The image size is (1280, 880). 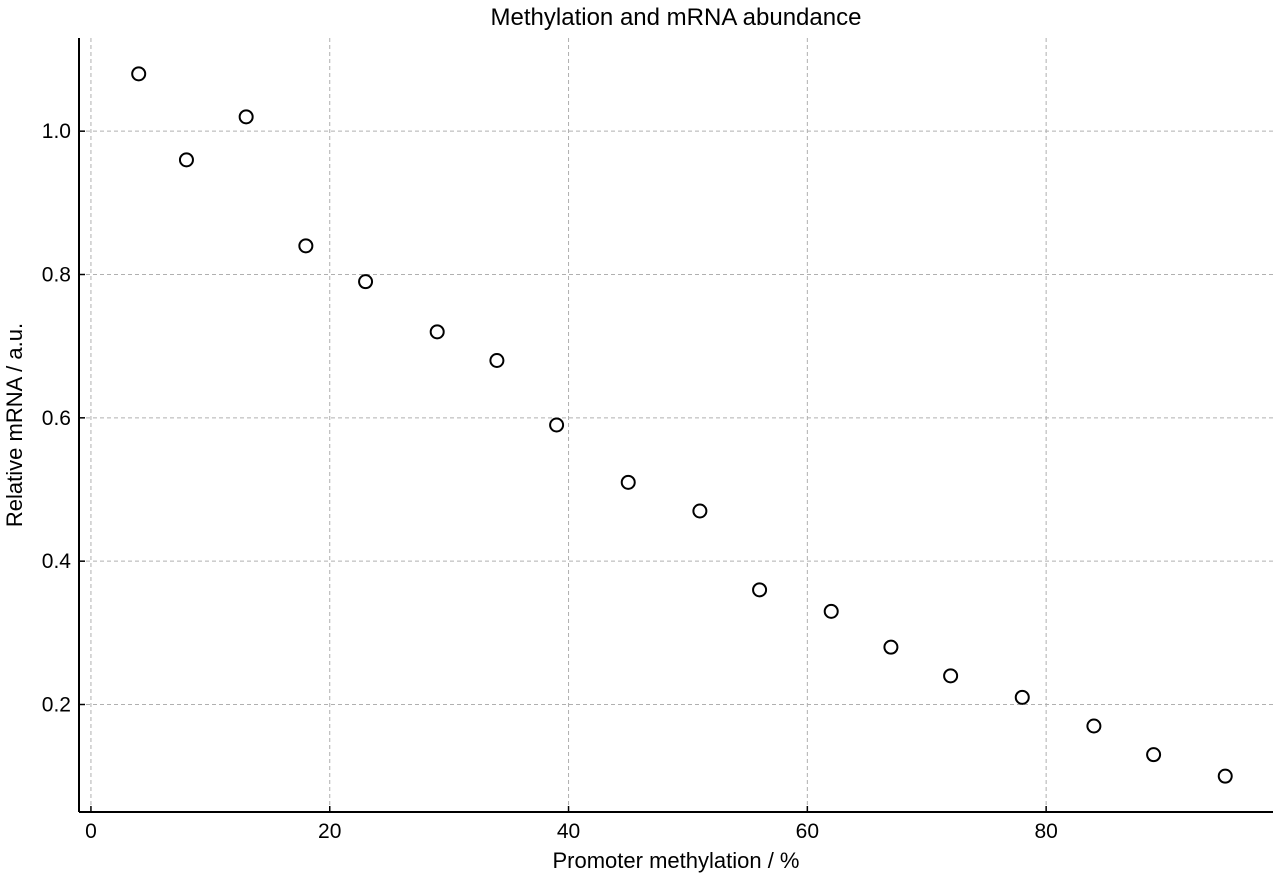 What do you see at coordinates (568, 831) in the screenshot?
I see `x-tick-label: 40` at bounding box center [568, 831].